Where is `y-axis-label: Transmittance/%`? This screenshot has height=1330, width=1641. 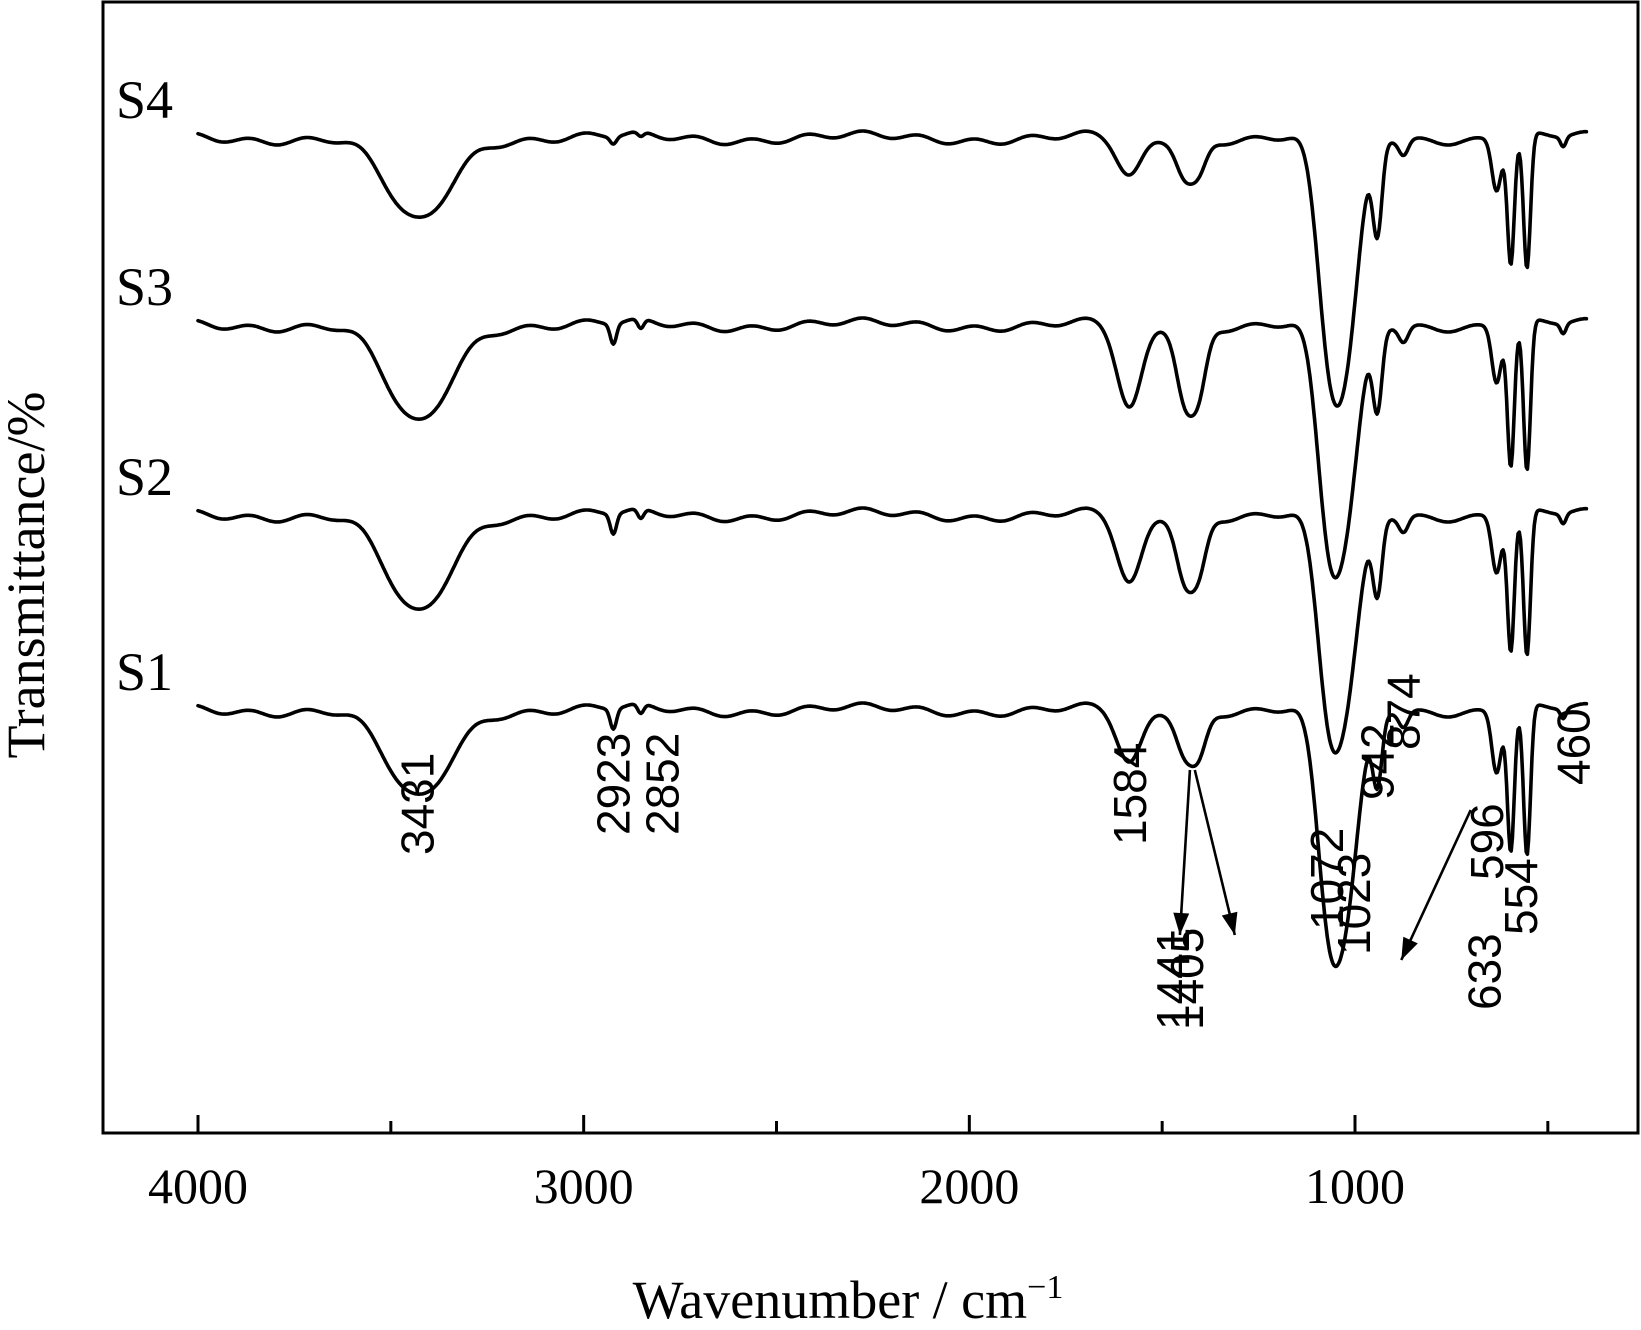 y-axis-label: Transmittance/% is located at coordinates (28, 575).